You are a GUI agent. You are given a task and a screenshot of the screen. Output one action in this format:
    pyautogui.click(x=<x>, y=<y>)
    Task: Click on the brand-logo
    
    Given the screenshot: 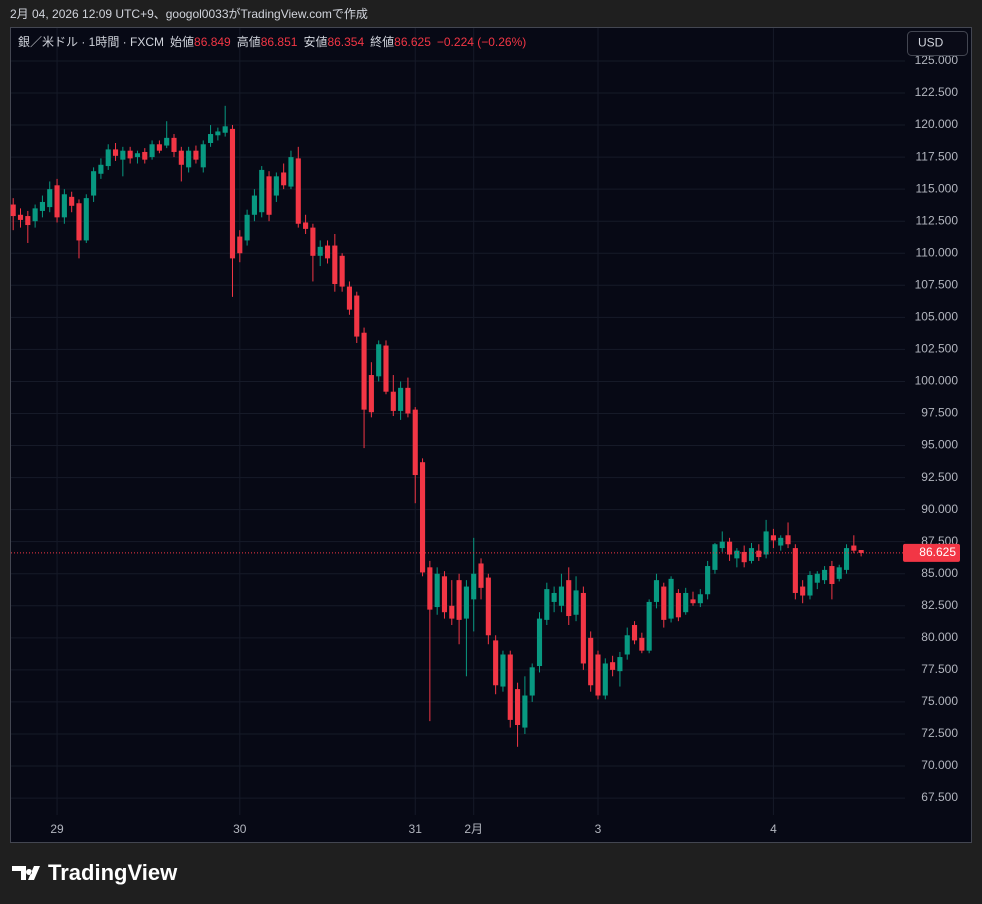 What is the action you would take?
    pyautogui.click(x=26, y=873)
    